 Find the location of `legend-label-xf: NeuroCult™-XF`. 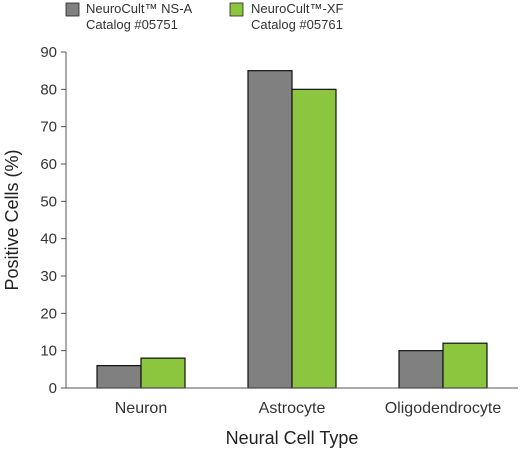

legend-label-xf: NeuroCult™-XF is located at coordinates (297, 8).